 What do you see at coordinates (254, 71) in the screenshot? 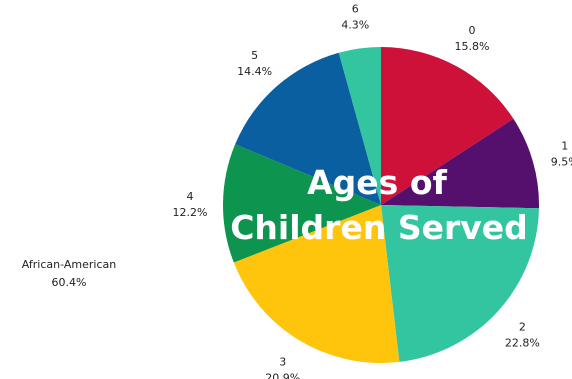
I see `slice-pct-5: 14.4%` at bounding box center [254, 71].